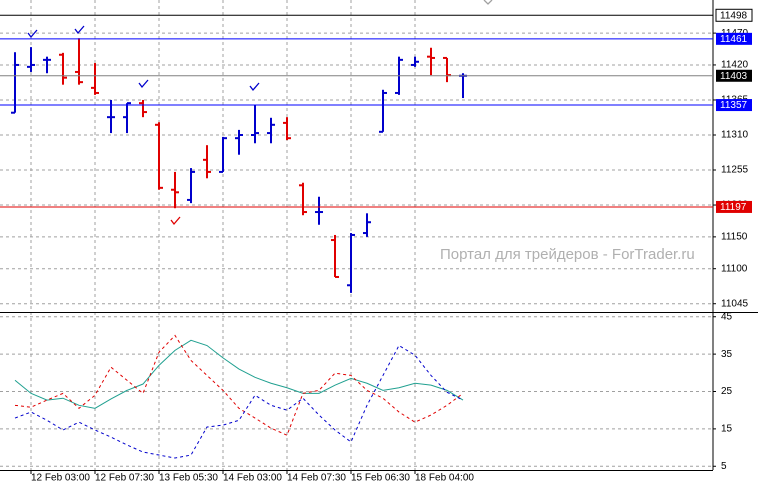 The width and height of the screenshot is (758, 485). What do you see at coordinates (724, 466) in the screenshot?
I see `y-tick-label: 5` at bounding box center [724, 466].